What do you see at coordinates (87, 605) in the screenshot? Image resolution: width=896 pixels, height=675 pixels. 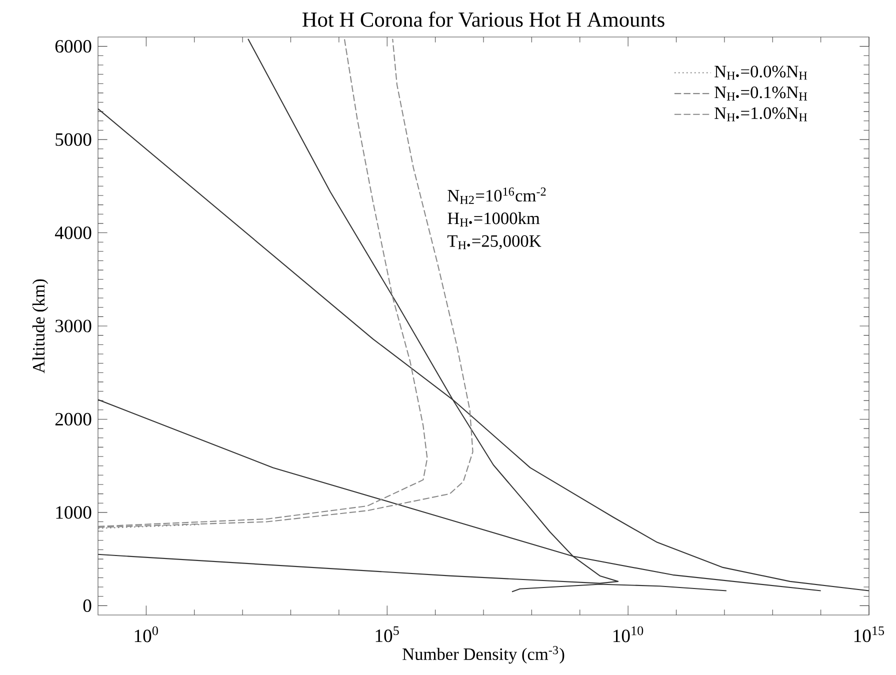 I see `y-tick-label: 0` at bounding box center [87, 605].